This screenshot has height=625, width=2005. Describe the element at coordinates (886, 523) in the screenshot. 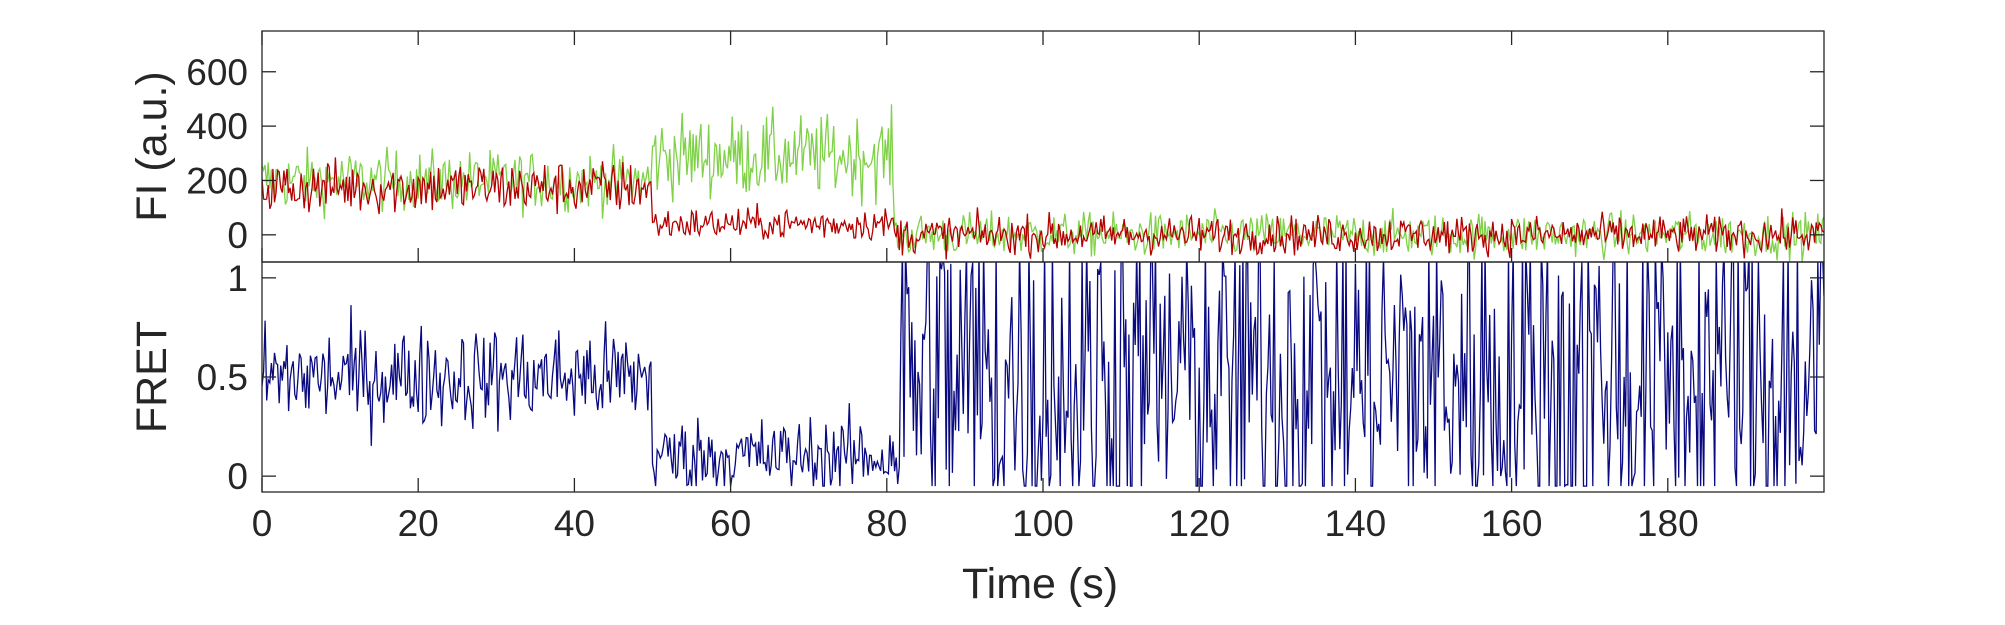

I see `x-tick-label: 80` at that location.